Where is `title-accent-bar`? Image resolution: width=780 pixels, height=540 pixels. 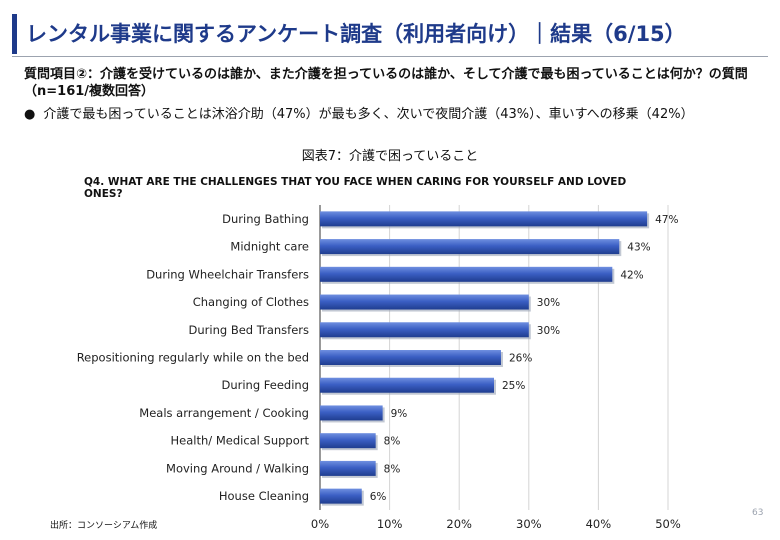
title-accent-bar is located at coordinates (14, 34).